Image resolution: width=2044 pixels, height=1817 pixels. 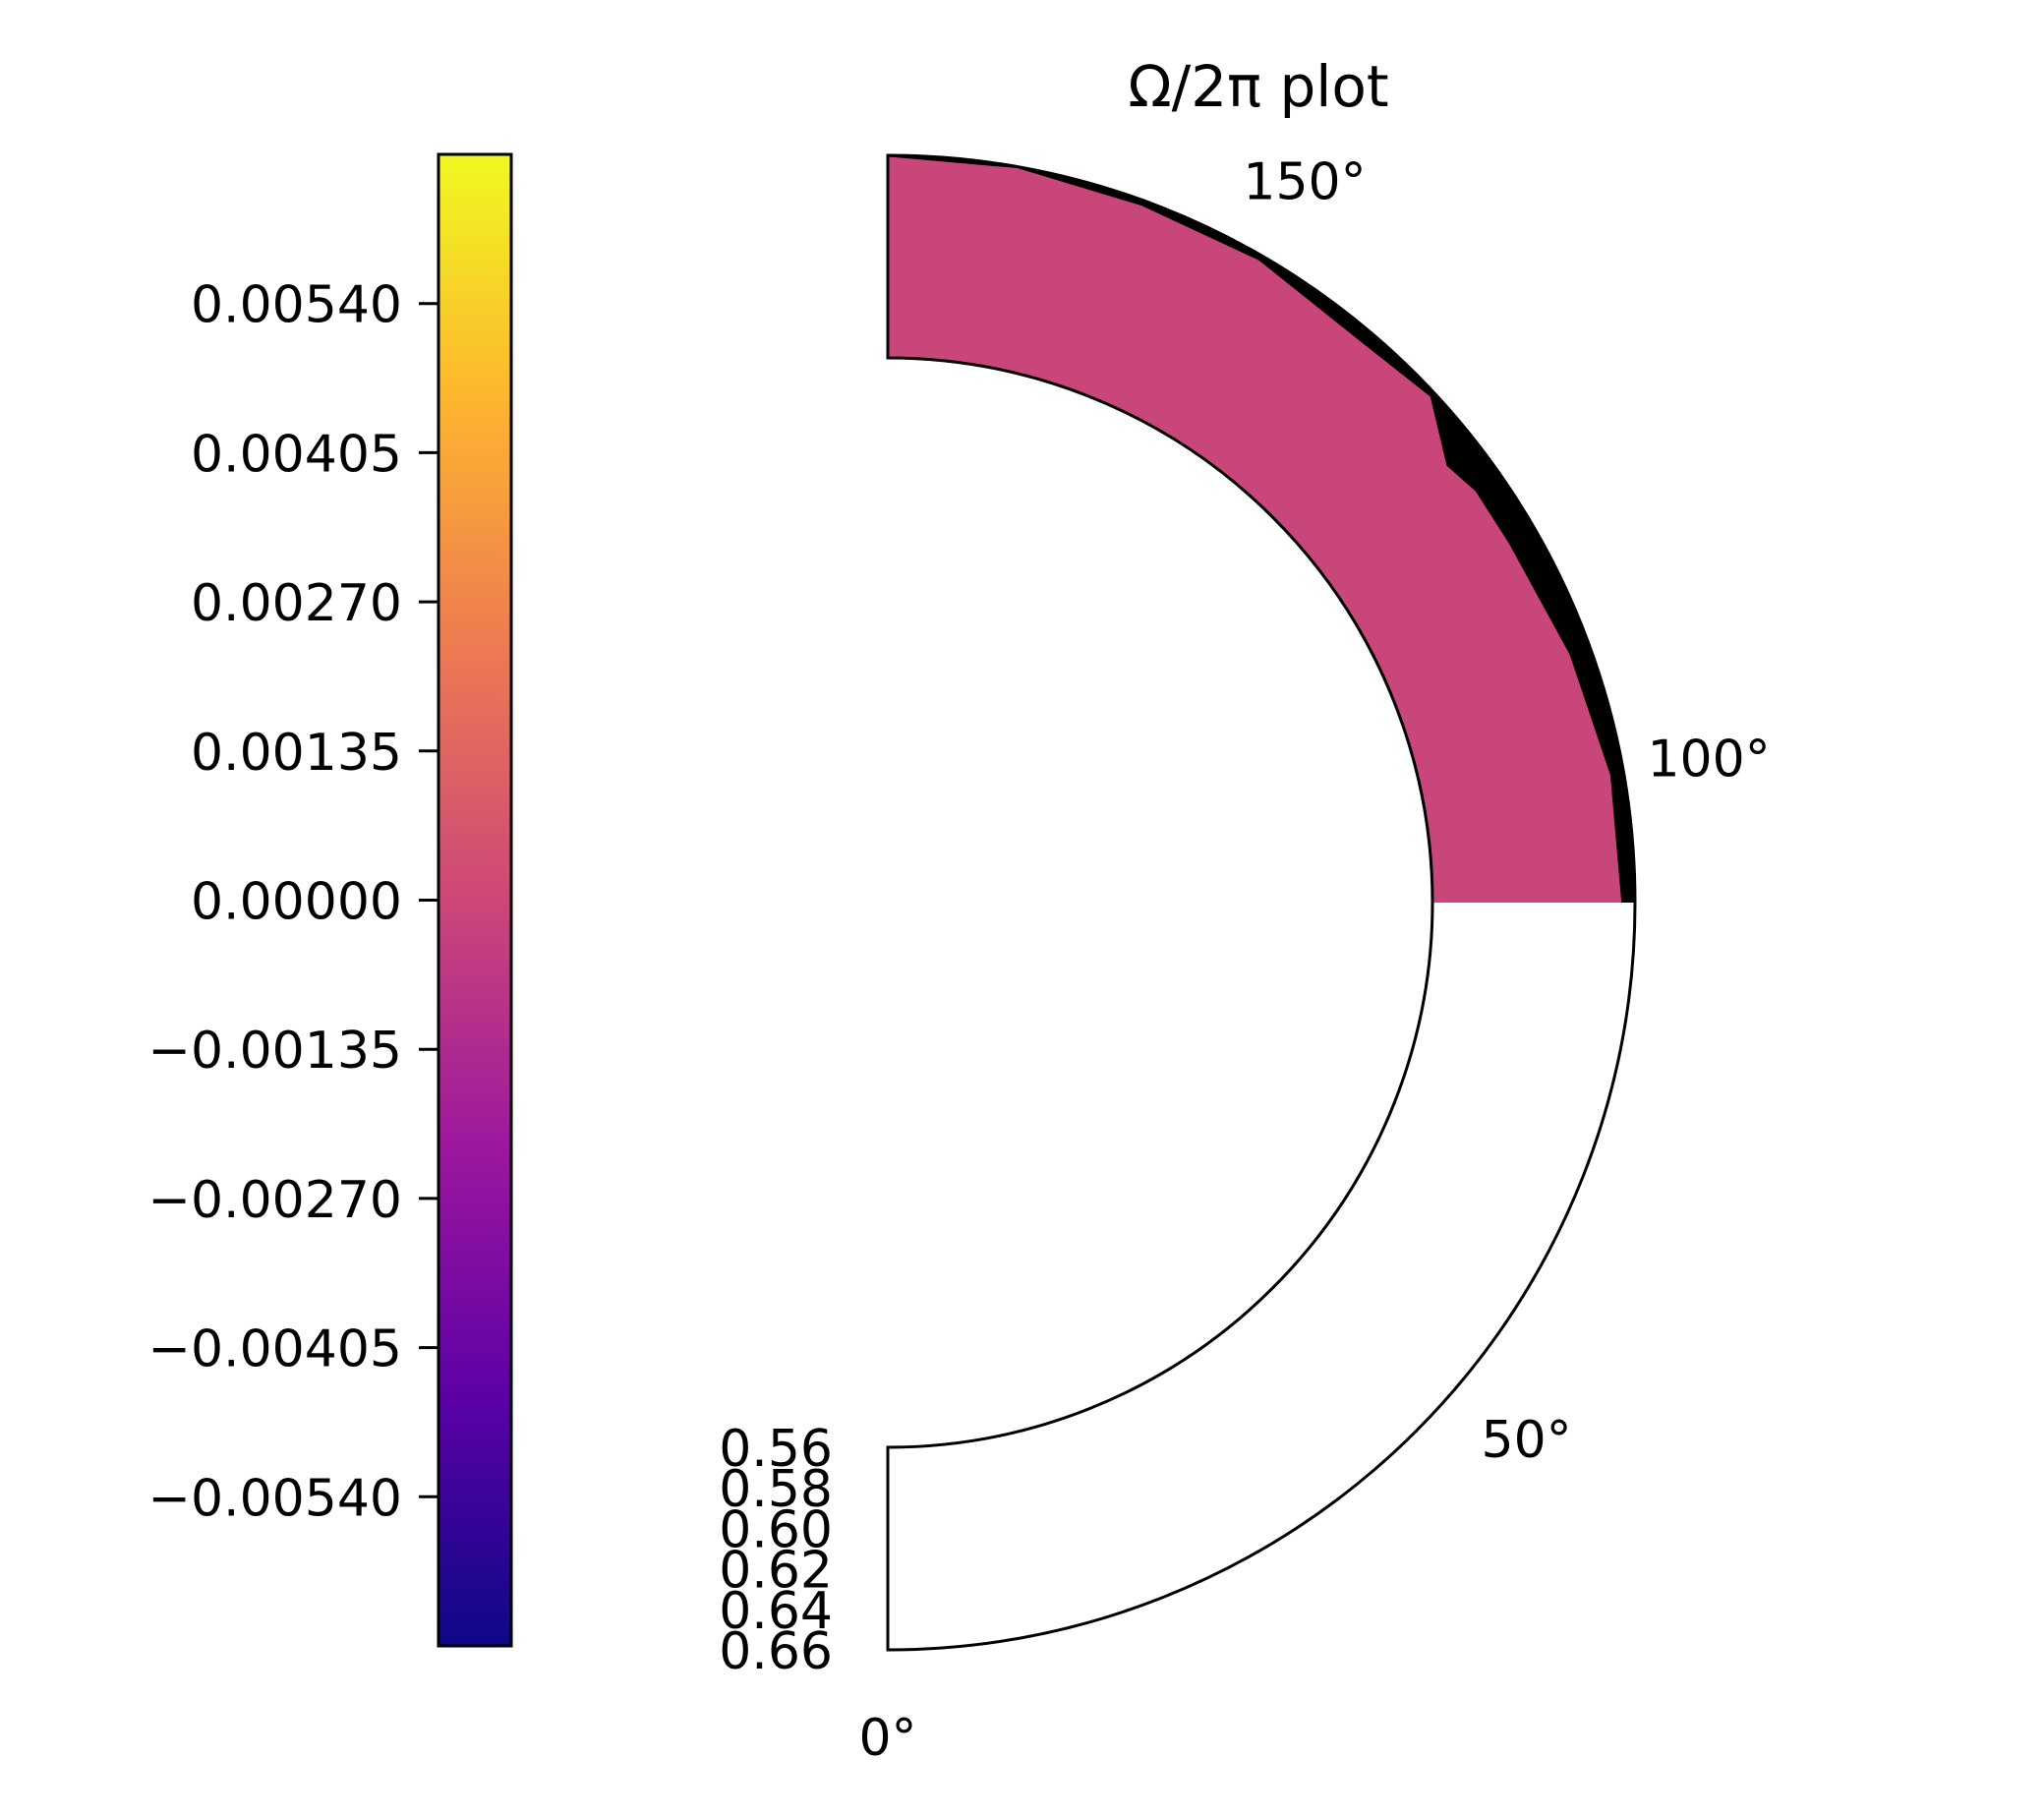 I want to click on chart-title: Ω/2π plot, so click(x=1258, y=86).